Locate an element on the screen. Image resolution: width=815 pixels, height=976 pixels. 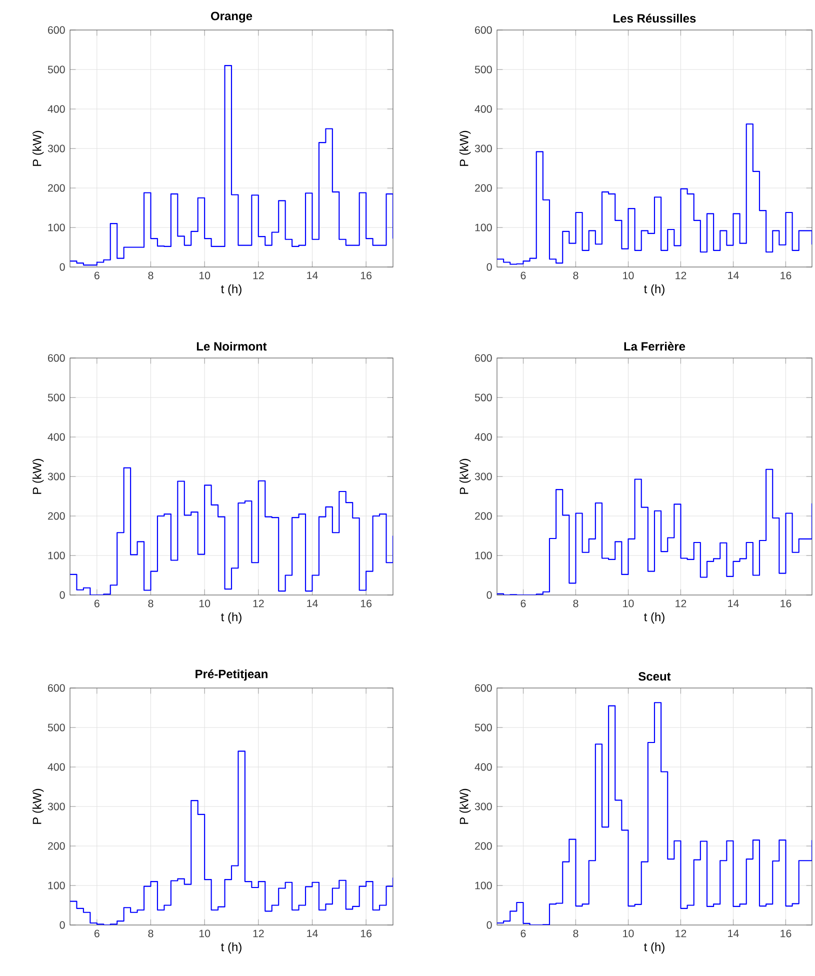
chart-title: Pré-Petitjean is located at coordinates (232, 675).